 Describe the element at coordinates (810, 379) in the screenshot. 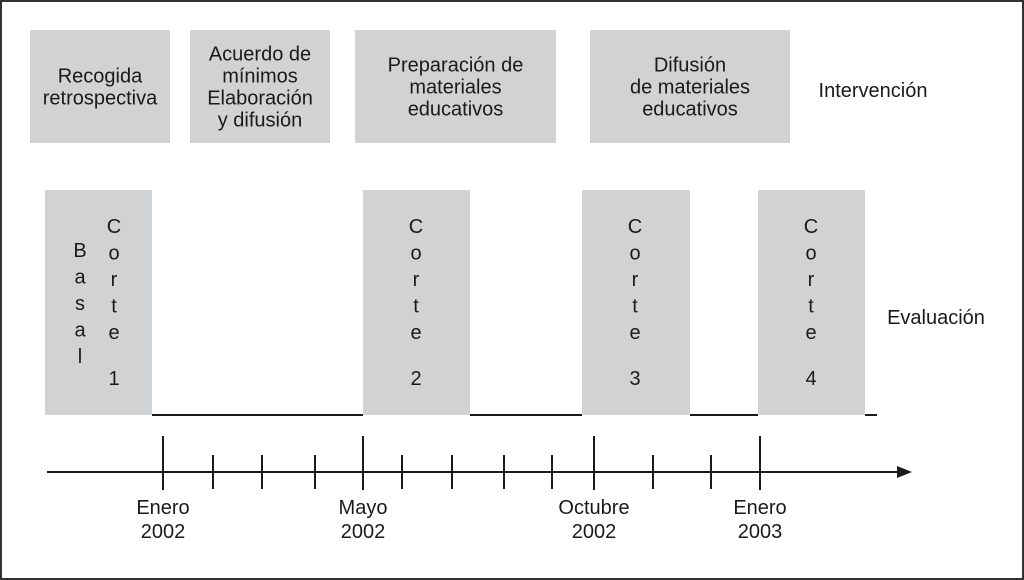

I see `evaluation-number: 4` at that location.